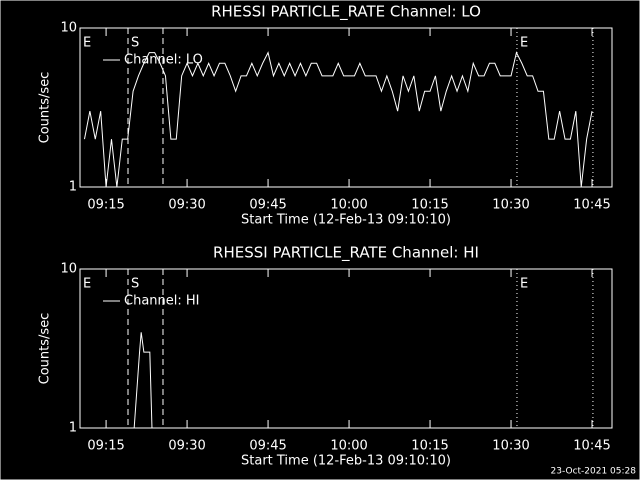 The width and height of the screenshot is (640, 480). Describe the element at coordinates (594, 472) in the screenshot. I see `footer-timestamp: 23-Oct-2021 05:28` at that location.